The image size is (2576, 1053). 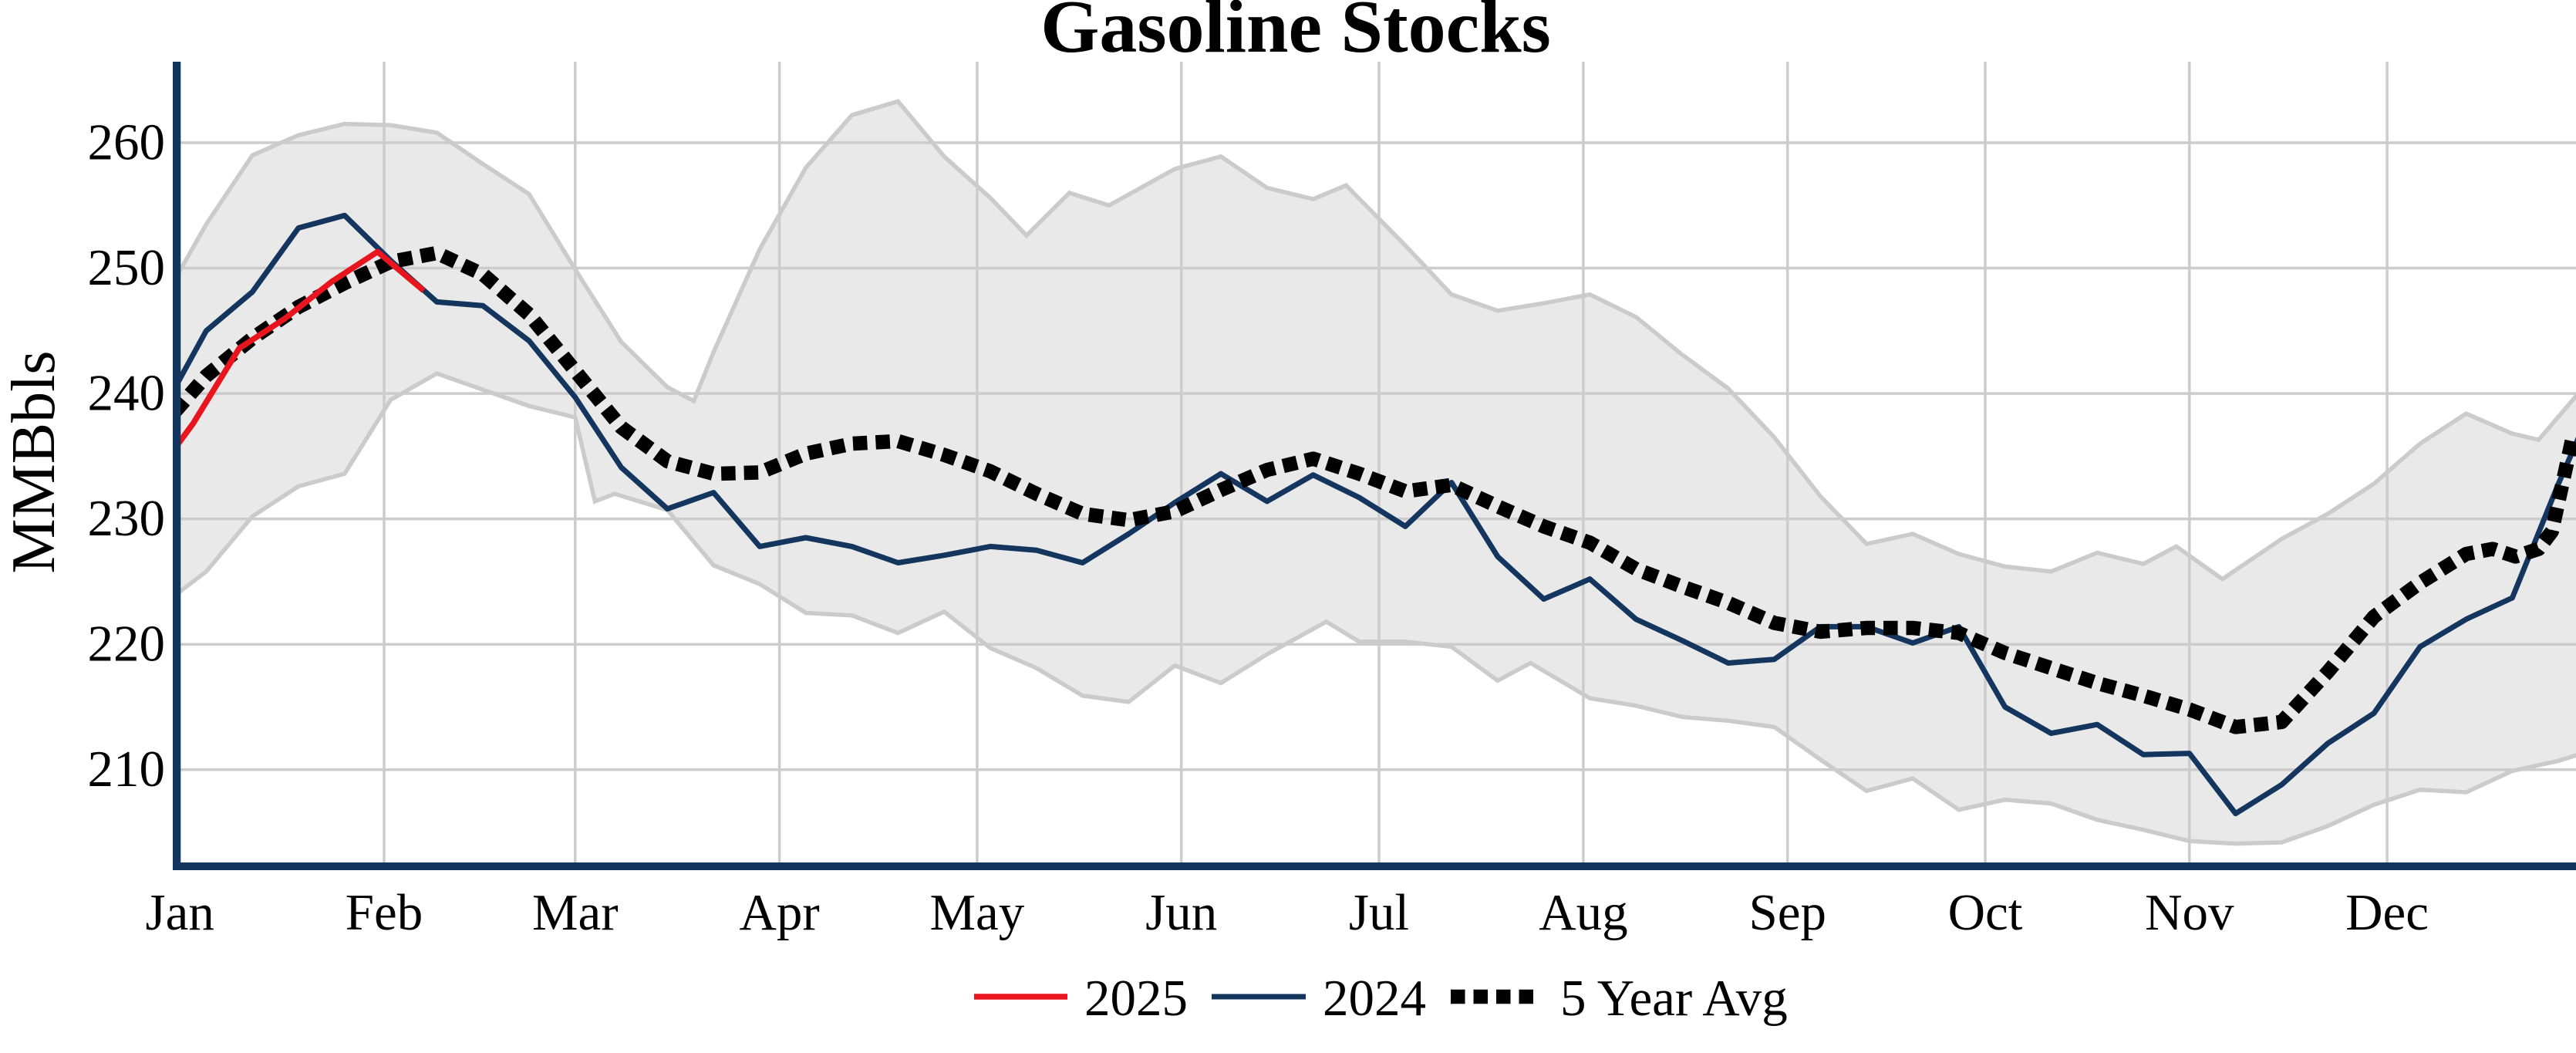 What do you see at coordinates (127, 519) in the screenshot?
I see `svg-text: 230` at bounding box center [127, 519].